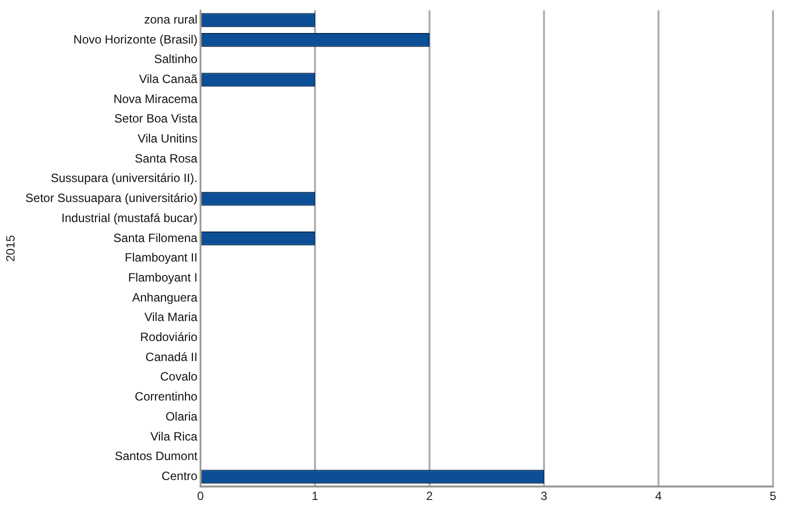 Image resolution: width=787 pixels, height=511 pixels. What do you see at coordinates (135, 39) in the screenshot?
I see `y-tick-label: Novo Horizonte (Brasil)` at bounding box center [135, 39].